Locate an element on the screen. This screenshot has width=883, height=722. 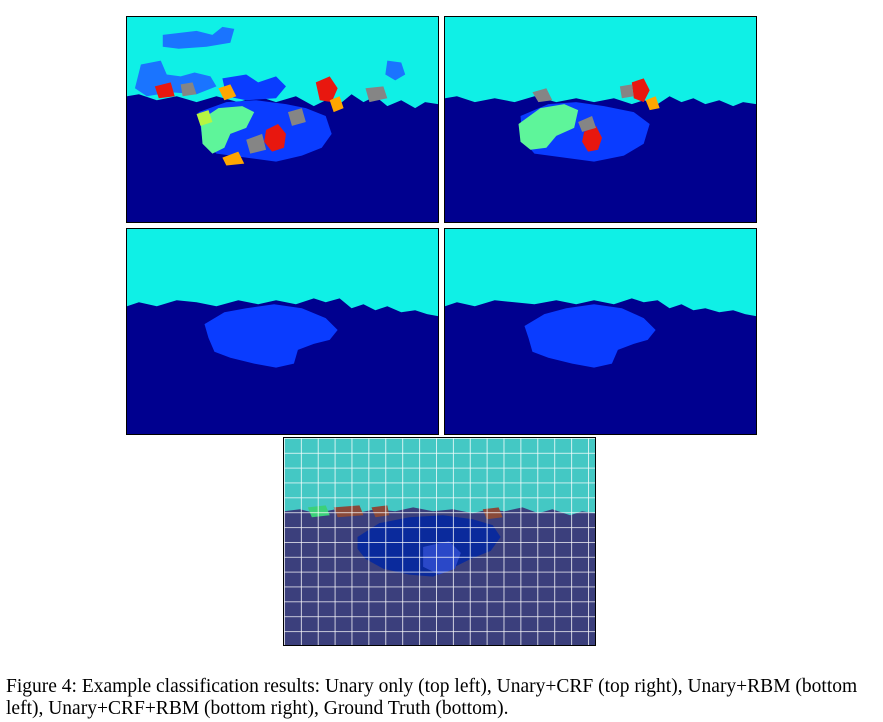
segmentation-map-unary-crf-rbm is located at coordinates (600, 331).